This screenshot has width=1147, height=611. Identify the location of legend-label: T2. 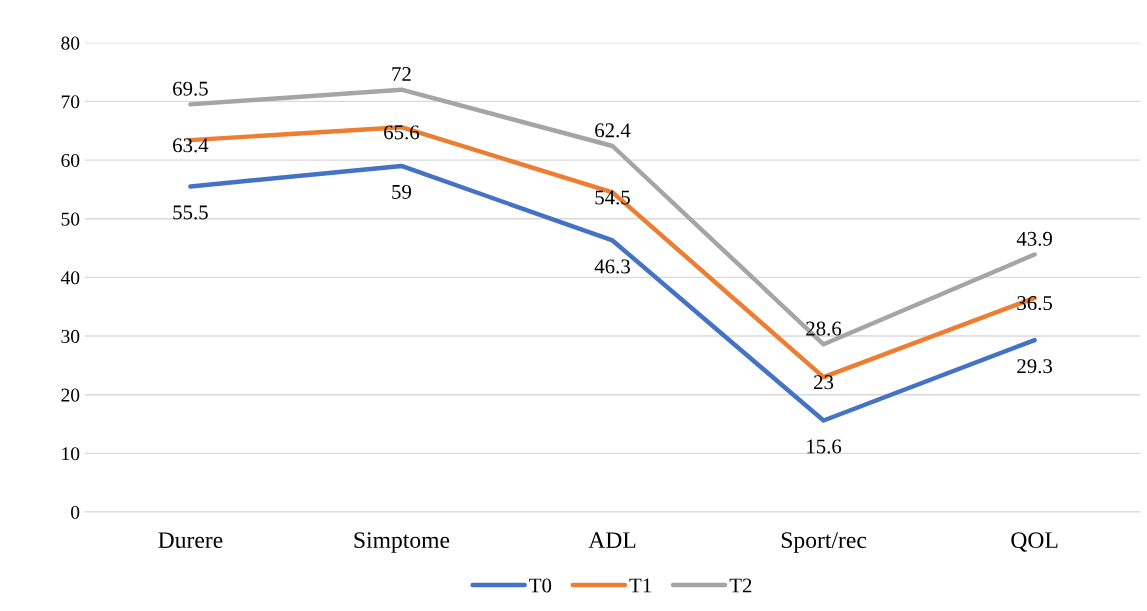
(740, 585).